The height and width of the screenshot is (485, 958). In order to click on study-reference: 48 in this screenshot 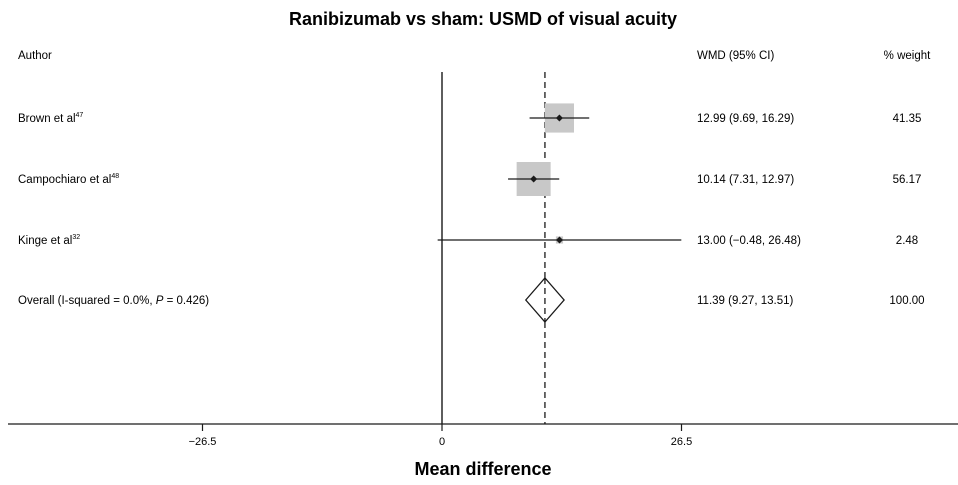, I will do `click(115, 176)`.